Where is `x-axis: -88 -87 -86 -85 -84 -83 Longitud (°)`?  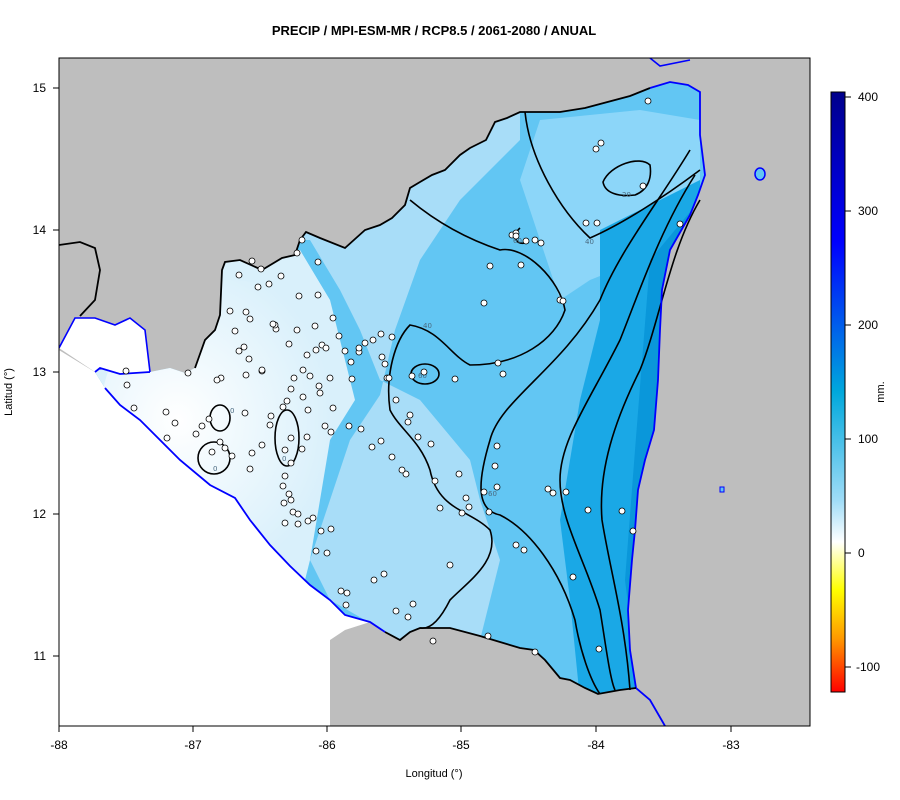 x-axis: -88 -87 -86 -85 -84 -83 Longitud (°) is located at coordinates (395, 752).